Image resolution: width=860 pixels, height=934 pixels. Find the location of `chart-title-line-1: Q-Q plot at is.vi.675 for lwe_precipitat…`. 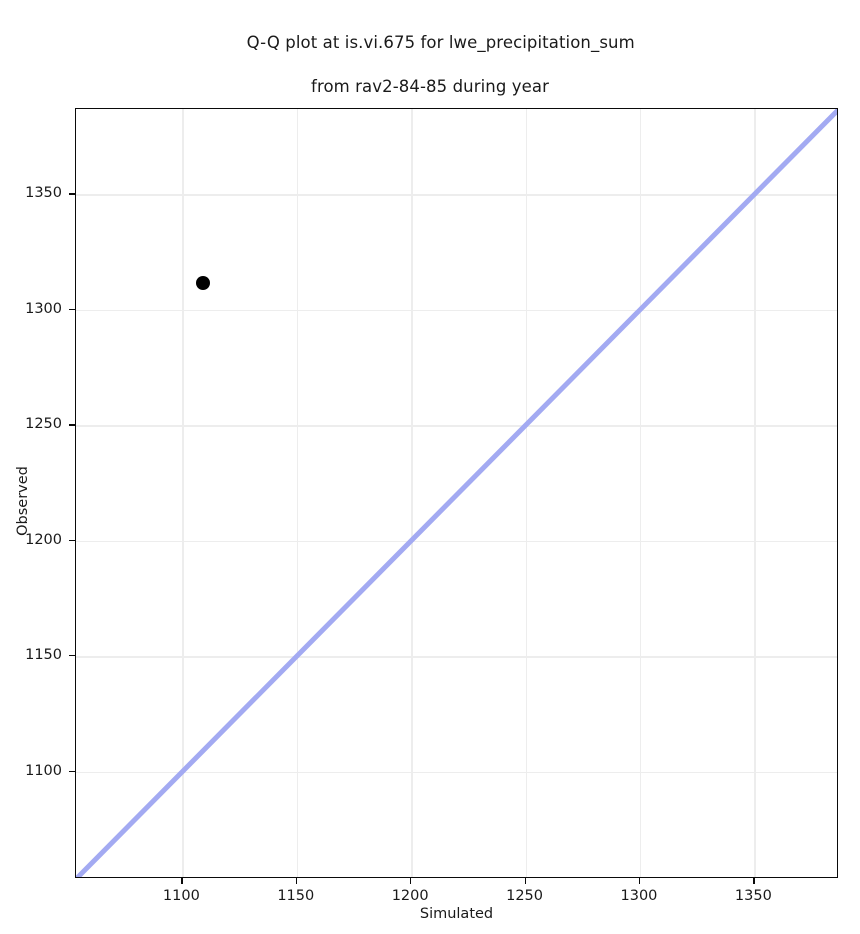

chart-title-line-1: Q-Q plot at is.vi.675 for lwe_precipitat… is located at coordinates (440, 42).